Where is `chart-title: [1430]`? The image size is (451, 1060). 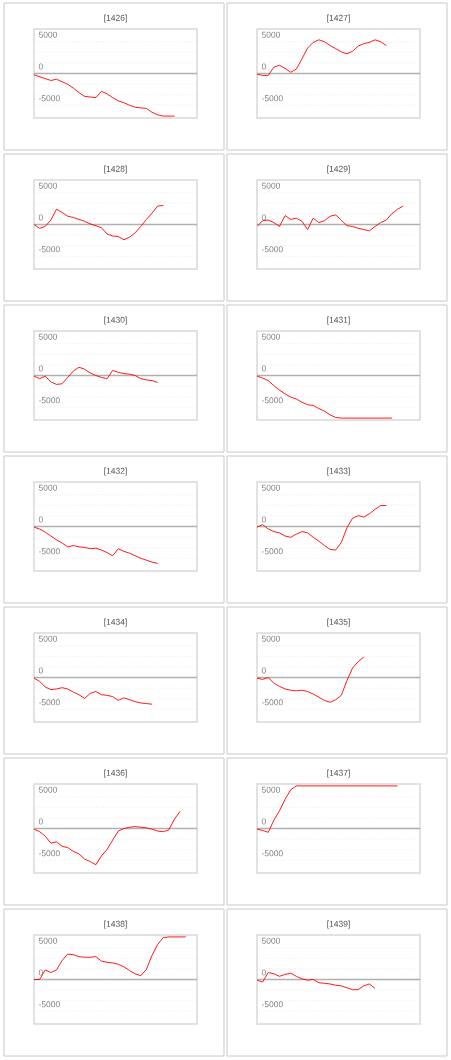 chart-title: [1430] is located at coordinates (115, 320).